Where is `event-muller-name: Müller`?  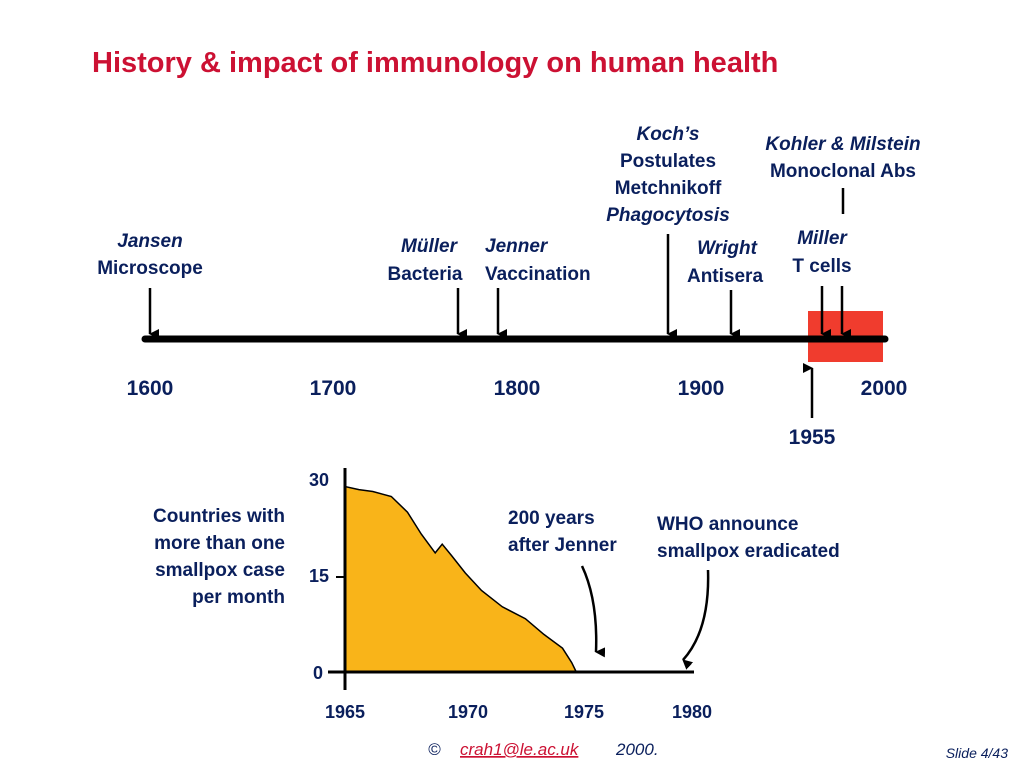
event-muller-name: Müller is located at coordinates (430, 246).